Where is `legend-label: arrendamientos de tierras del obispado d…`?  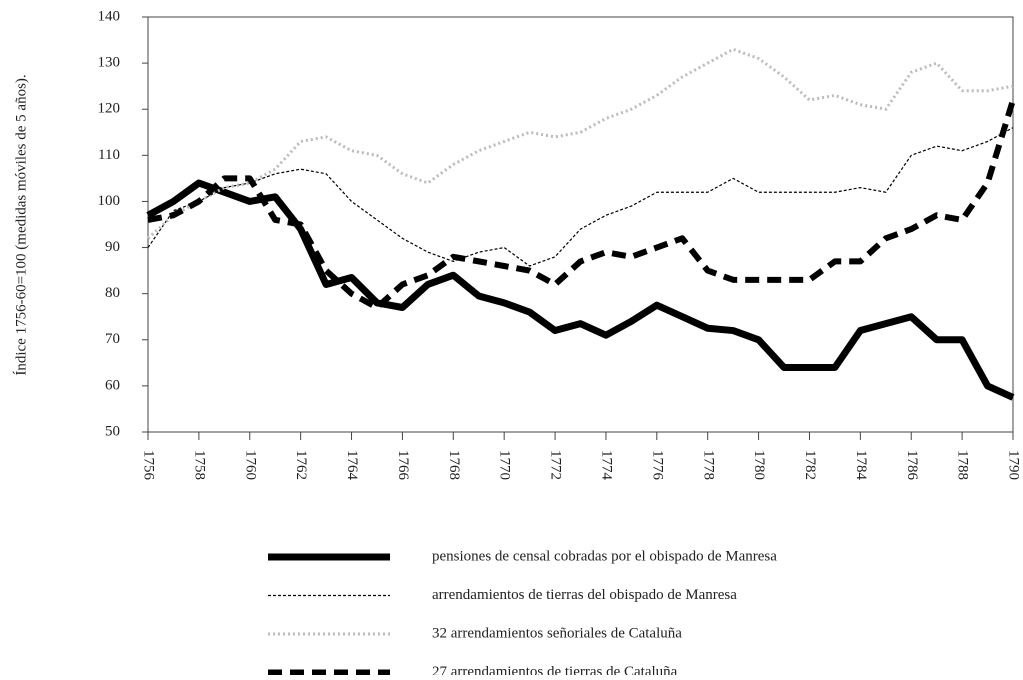 legend-label: arrendamientos de tierras del obispado d… is located at coordinates (584, 595).